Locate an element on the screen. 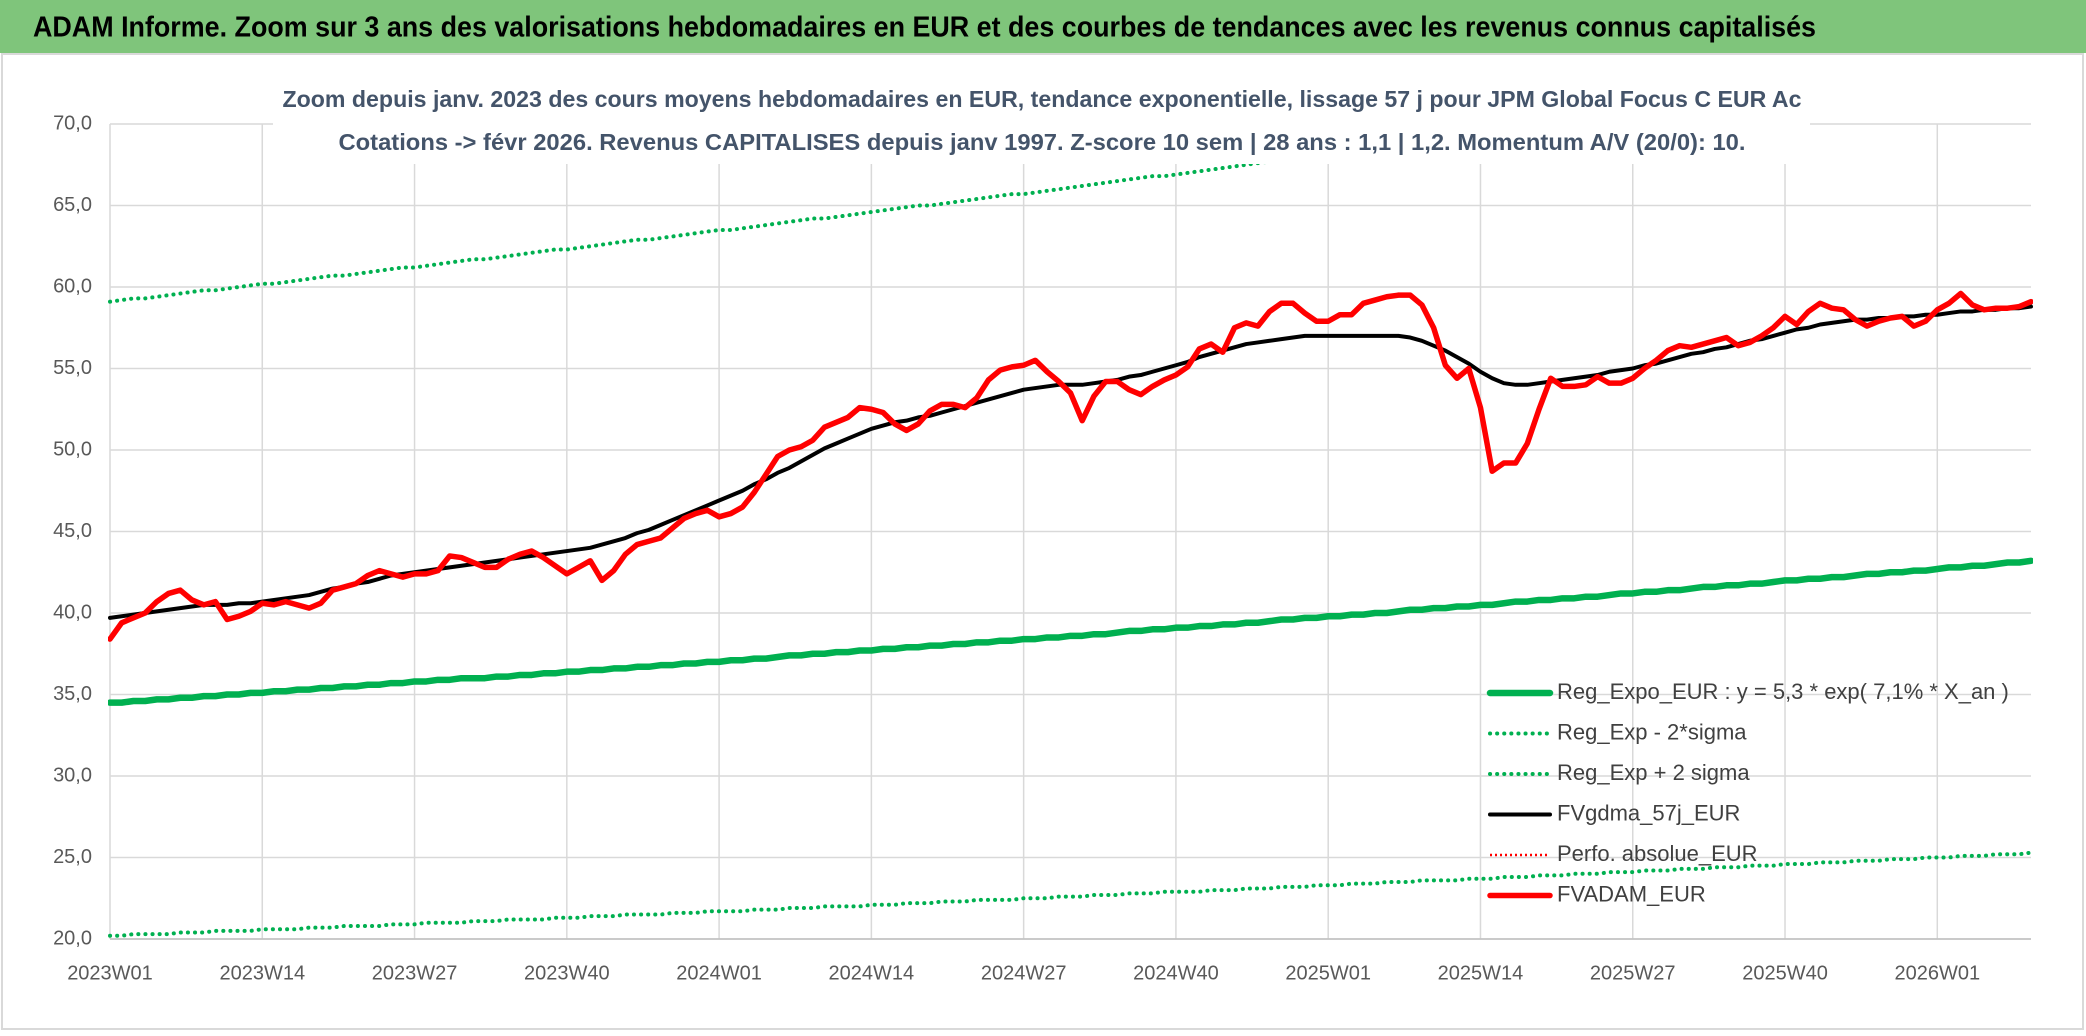 The image size is (2086, 1036). y-tick-label: 55,0 is located at coordinates (72, 368).